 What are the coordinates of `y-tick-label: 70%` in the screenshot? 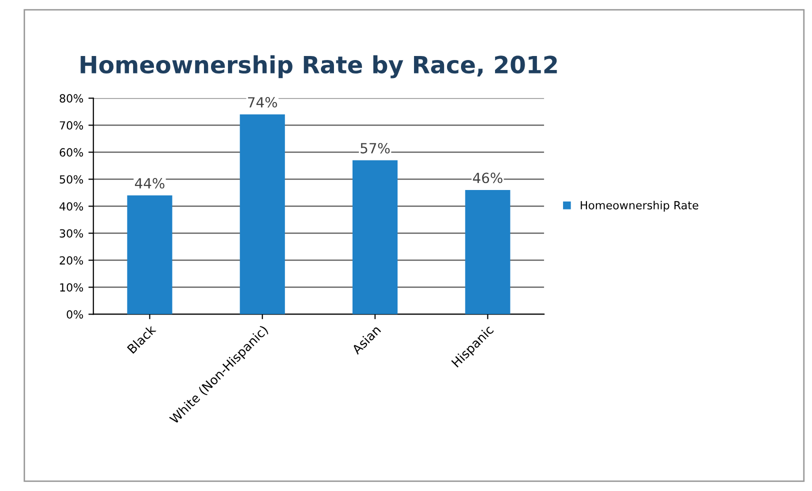 It's located at (72, 125).